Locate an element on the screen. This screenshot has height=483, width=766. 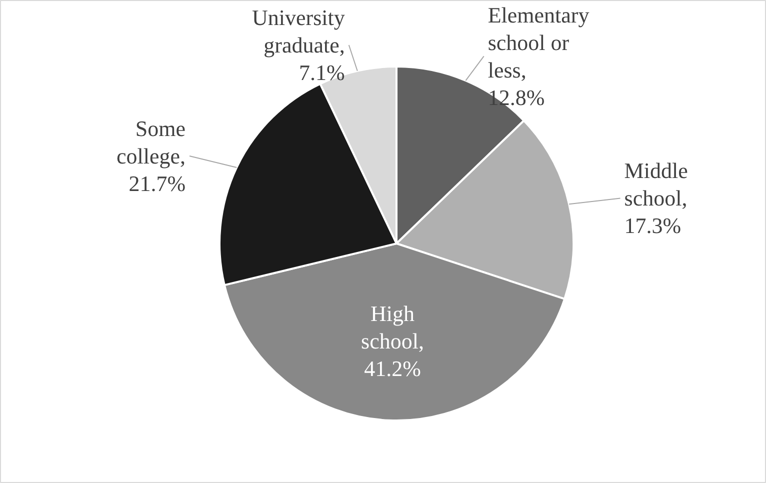
slice-label: Some college, 21.7% is located at coordinates (151, 156).